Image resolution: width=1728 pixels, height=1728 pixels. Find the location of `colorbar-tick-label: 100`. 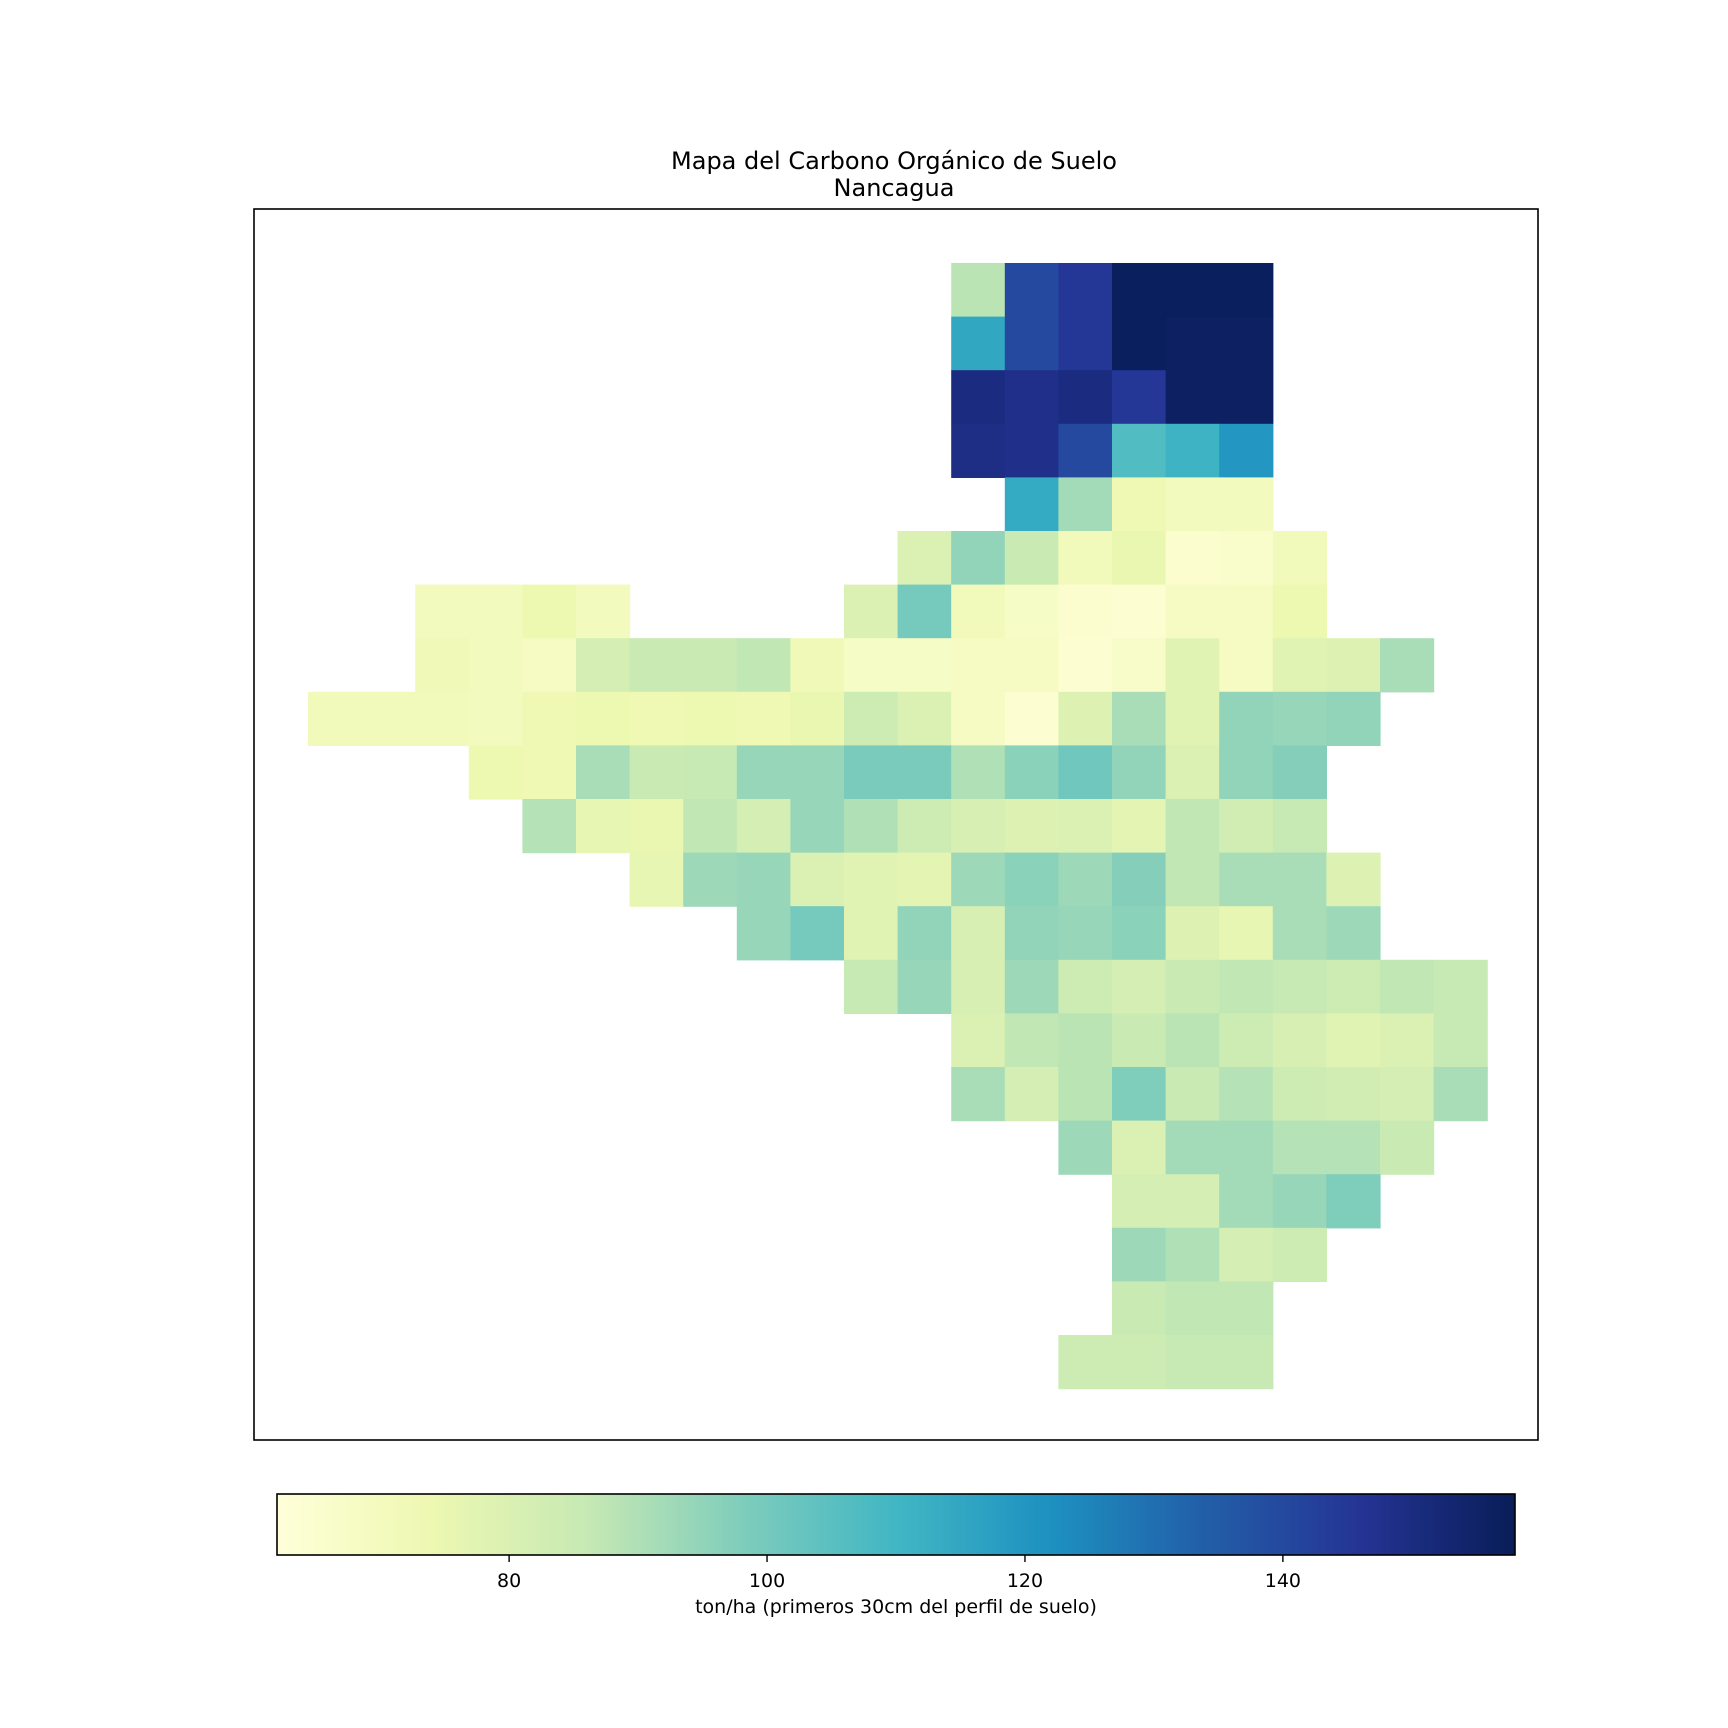

colorbar-tick-label: 100 is located at coordinates (767, 1581).